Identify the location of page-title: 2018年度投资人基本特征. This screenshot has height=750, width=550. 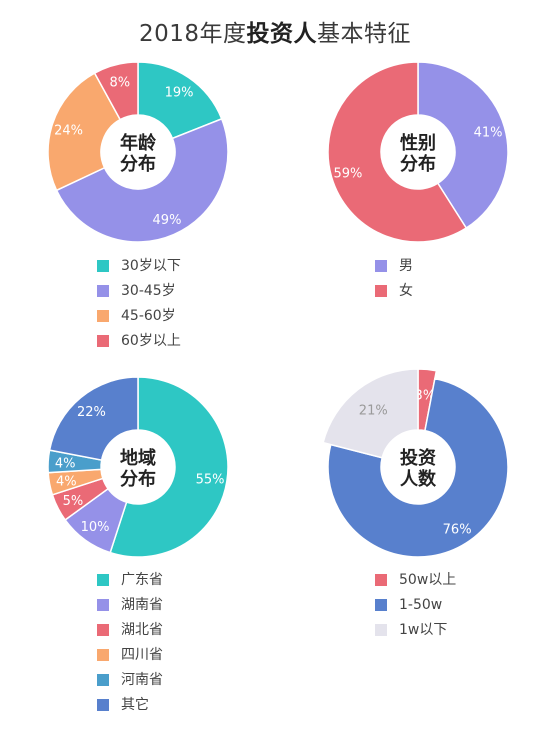
(275, 31).